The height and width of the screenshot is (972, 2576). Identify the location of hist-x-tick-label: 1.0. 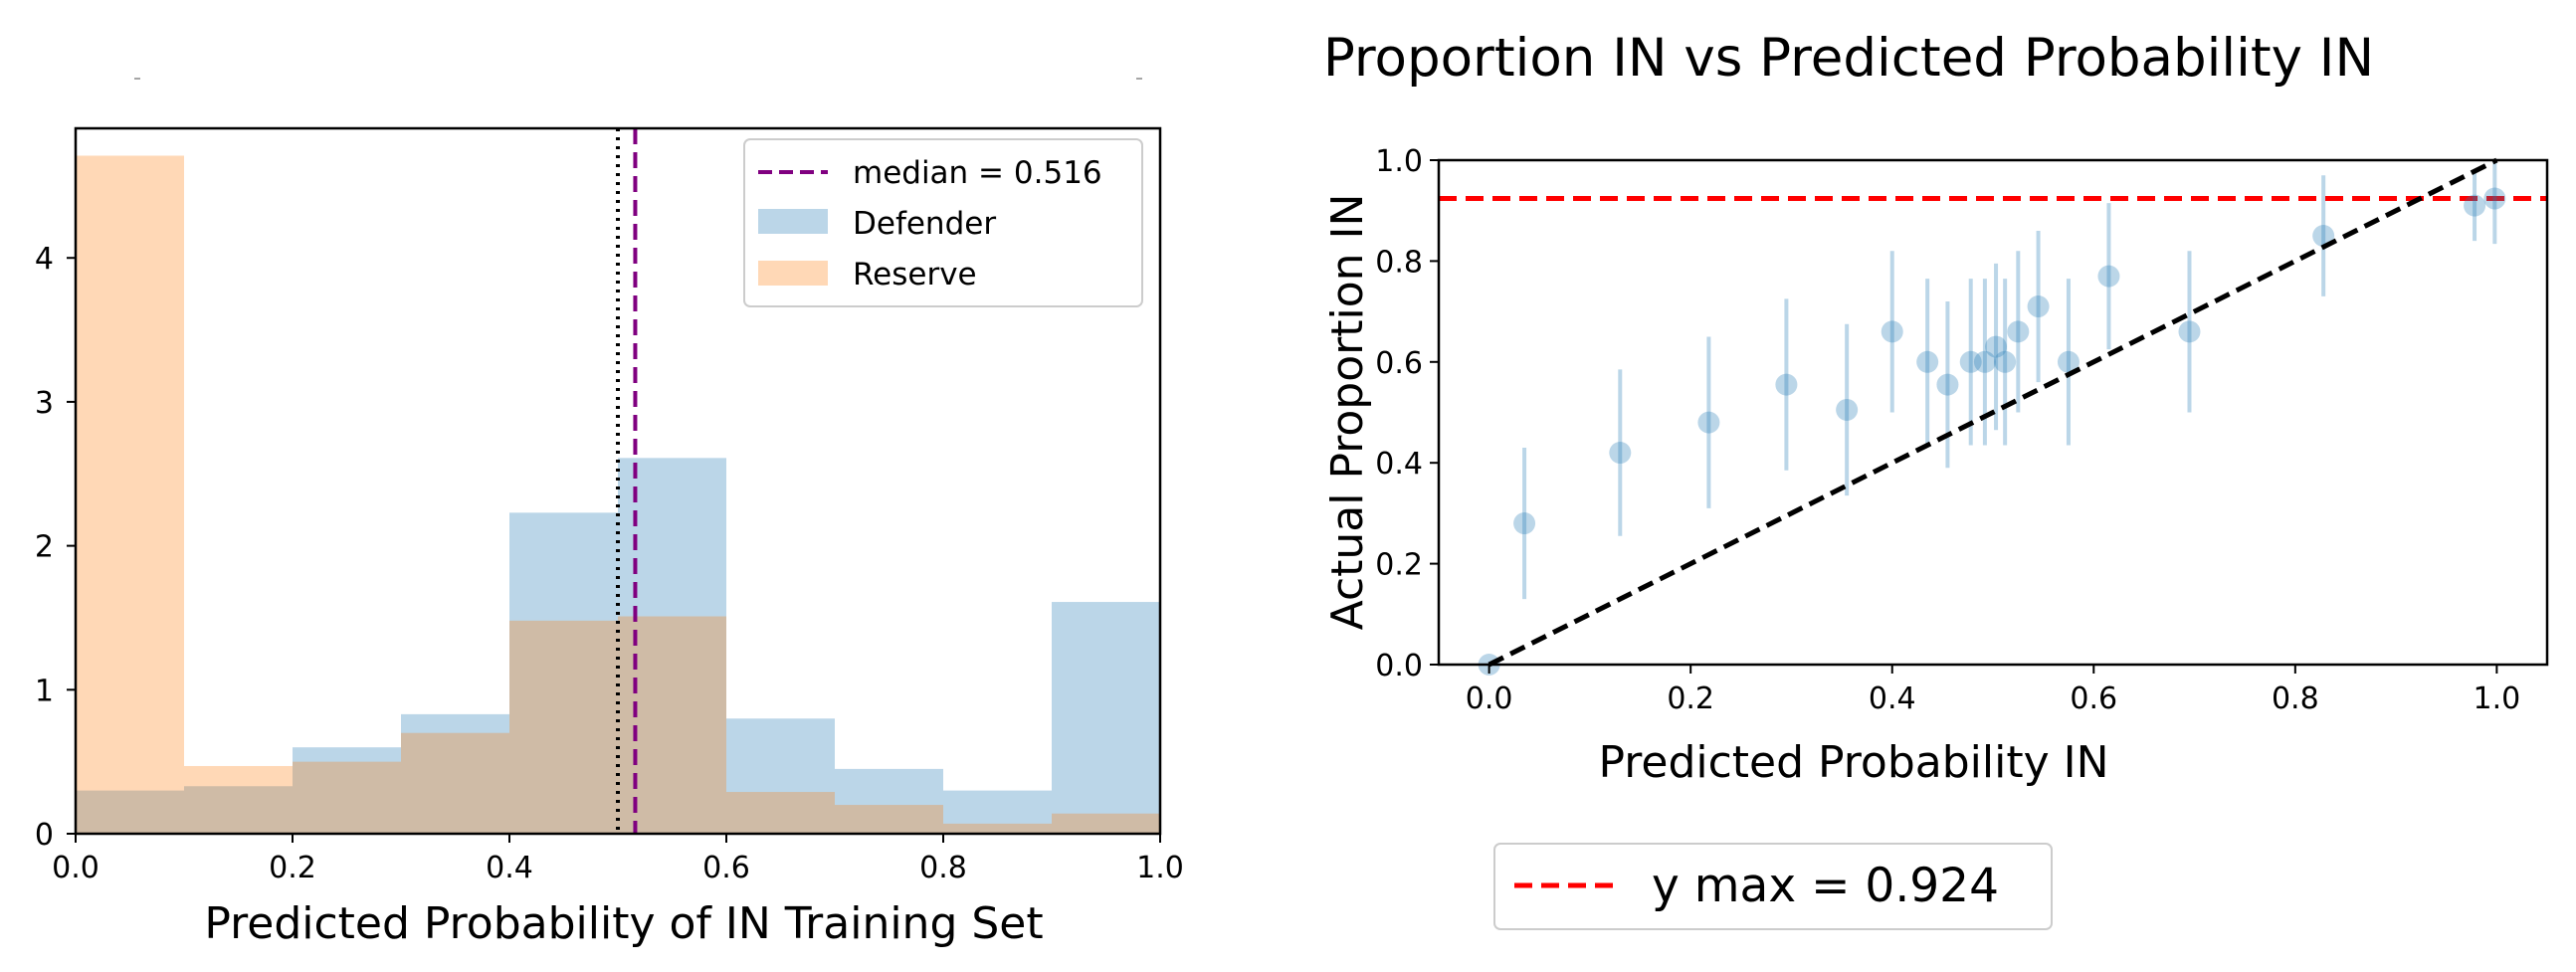
(1160, 868).